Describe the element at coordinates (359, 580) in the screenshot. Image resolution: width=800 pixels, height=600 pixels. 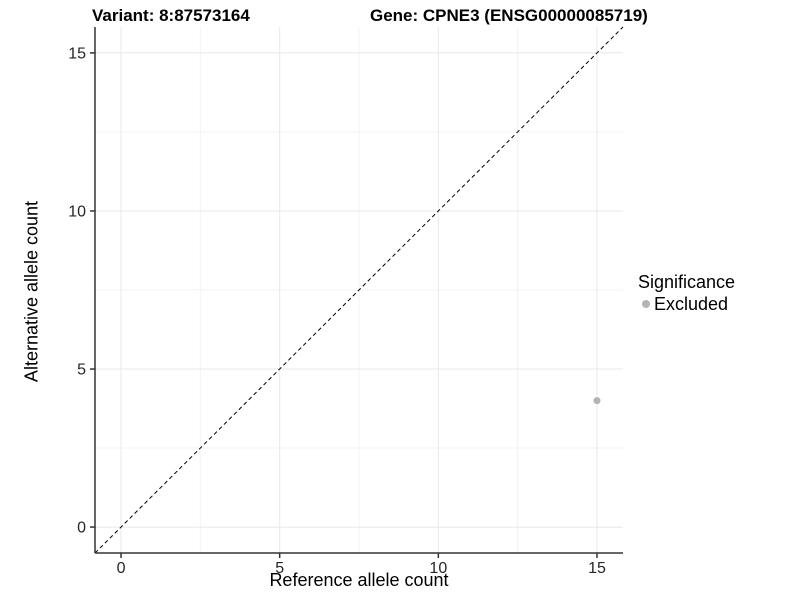
I see `x-axis-title: Reference allele count` at that location.